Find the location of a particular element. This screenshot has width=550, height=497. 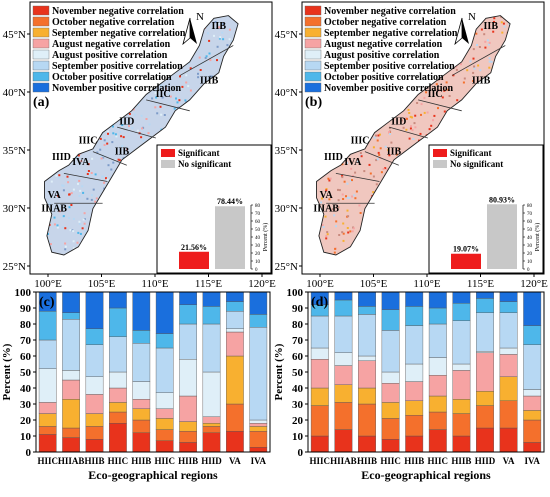

inset-data-label: 21.56% is located at coordinates (194, 247).